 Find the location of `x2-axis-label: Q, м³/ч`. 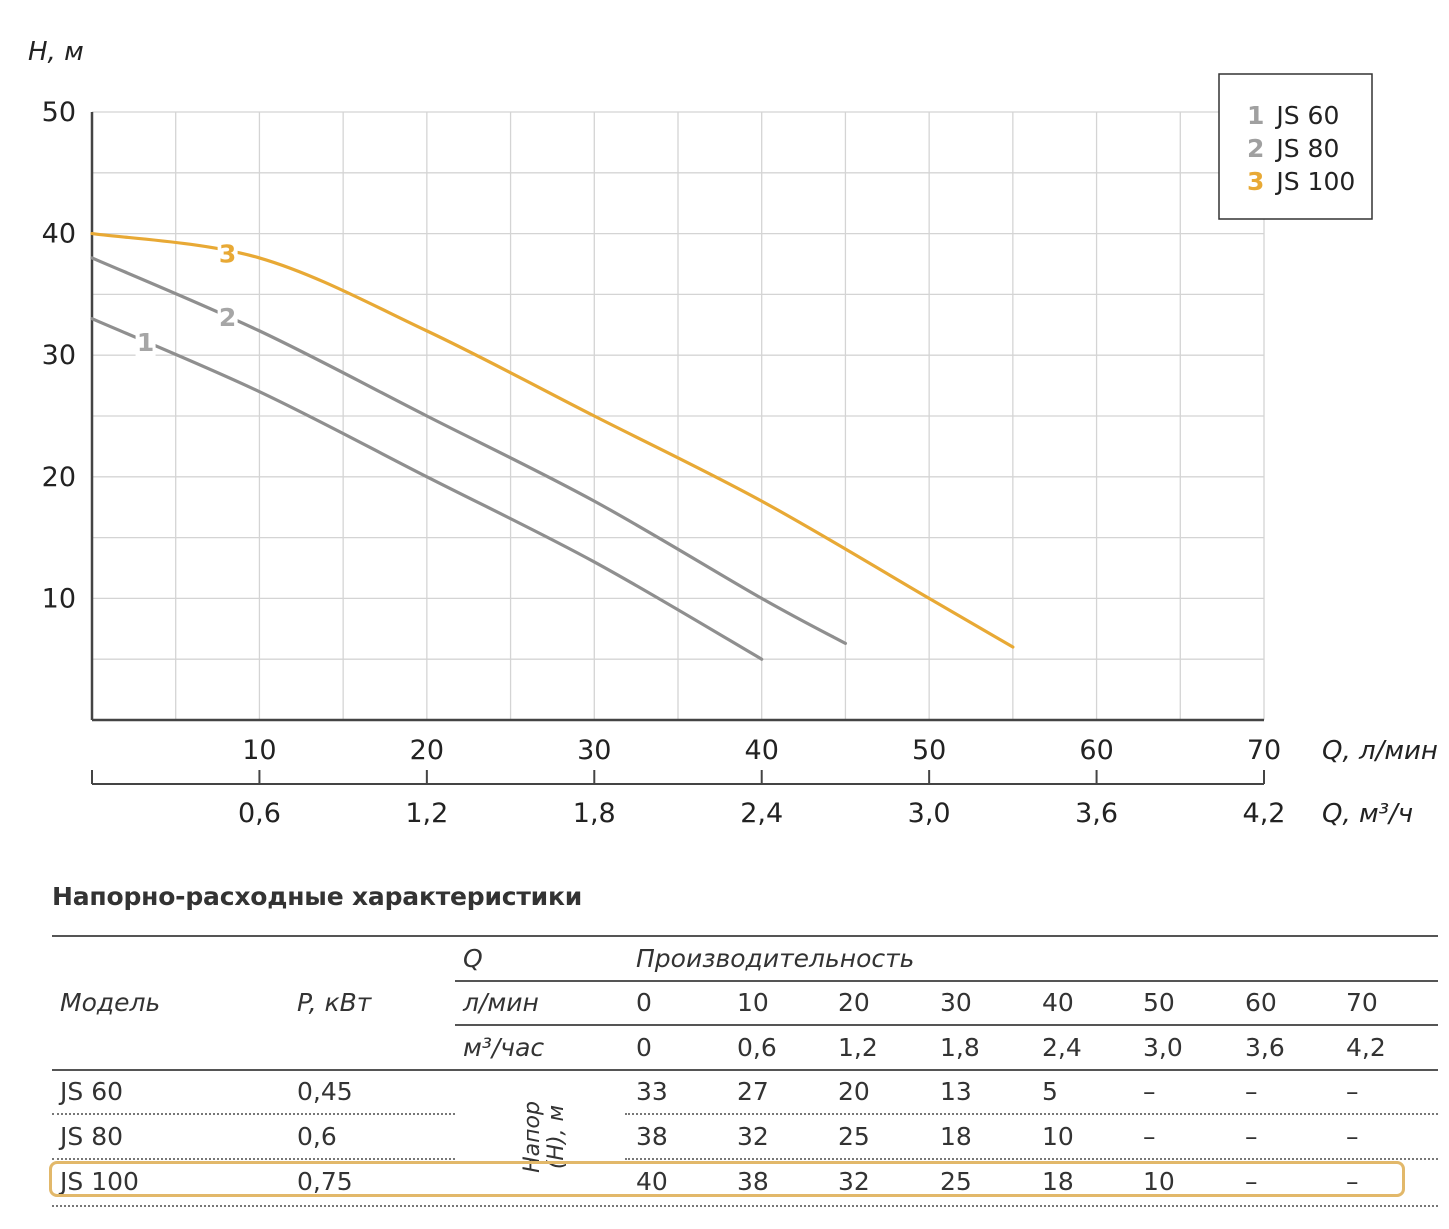

x2-axis-label: Q, м³/ч is located at coordinates (1367, 814).